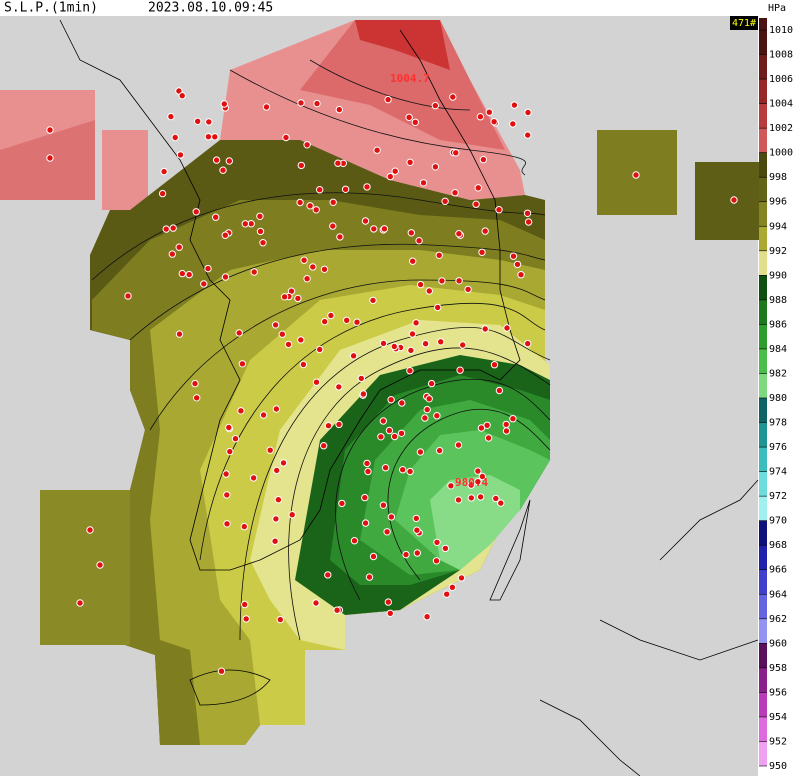  I want to click on colorbar-label: 976, so click(778, 447).